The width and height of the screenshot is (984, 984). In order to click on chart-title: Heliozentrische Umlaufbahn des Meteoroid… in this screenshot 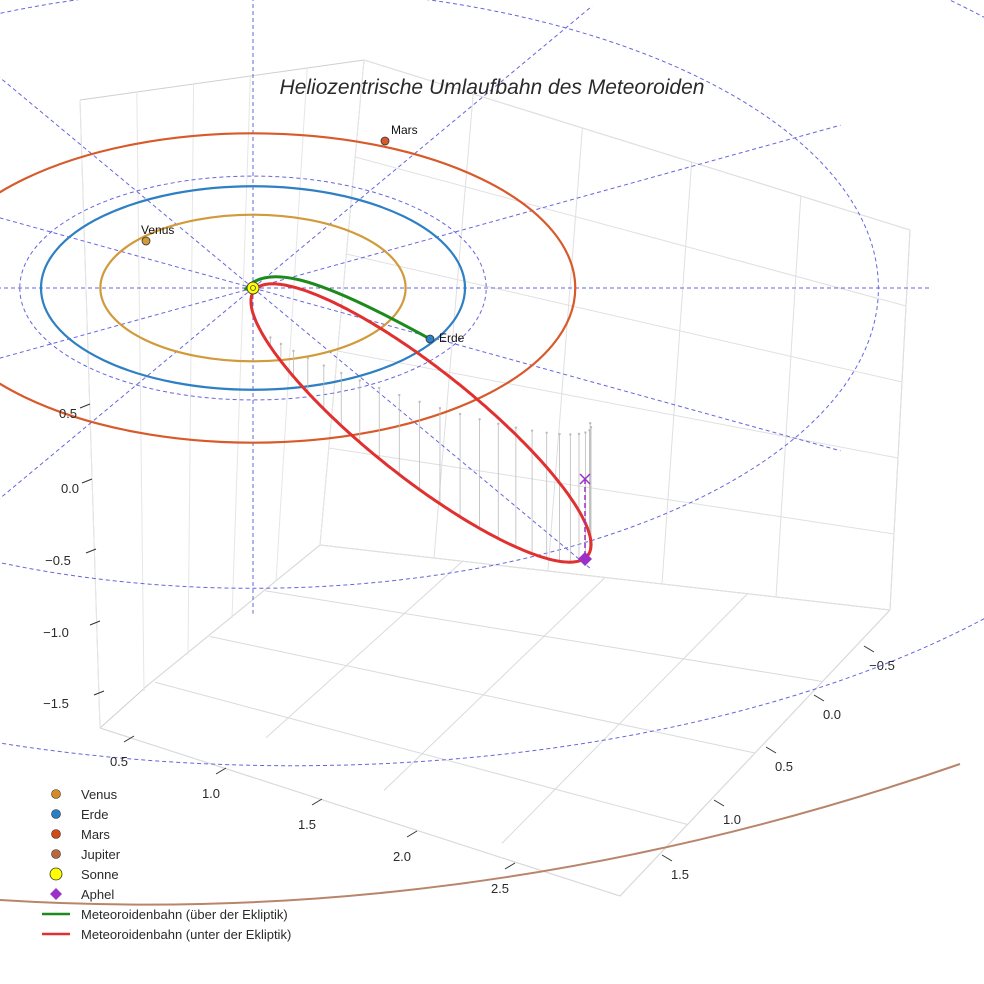, I will do `click(492, 87)`.